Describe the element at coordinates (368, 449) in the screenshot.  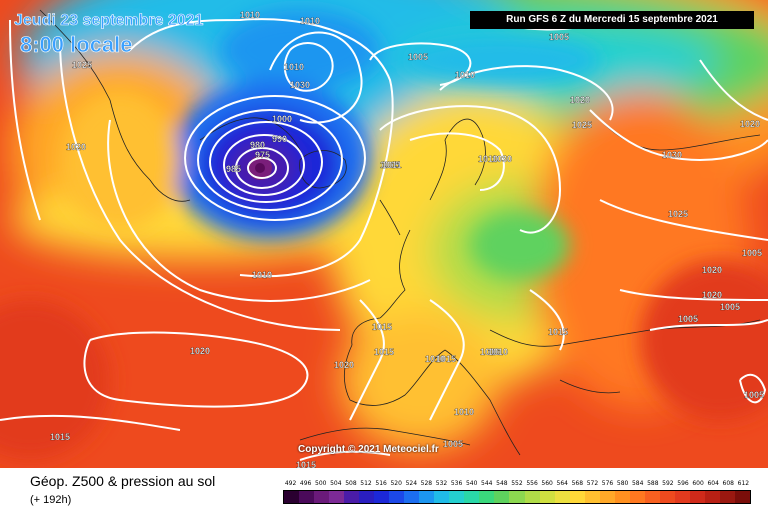
I see `copyright-notice: Copyright © 2021 Meteociel.fr` at that location.